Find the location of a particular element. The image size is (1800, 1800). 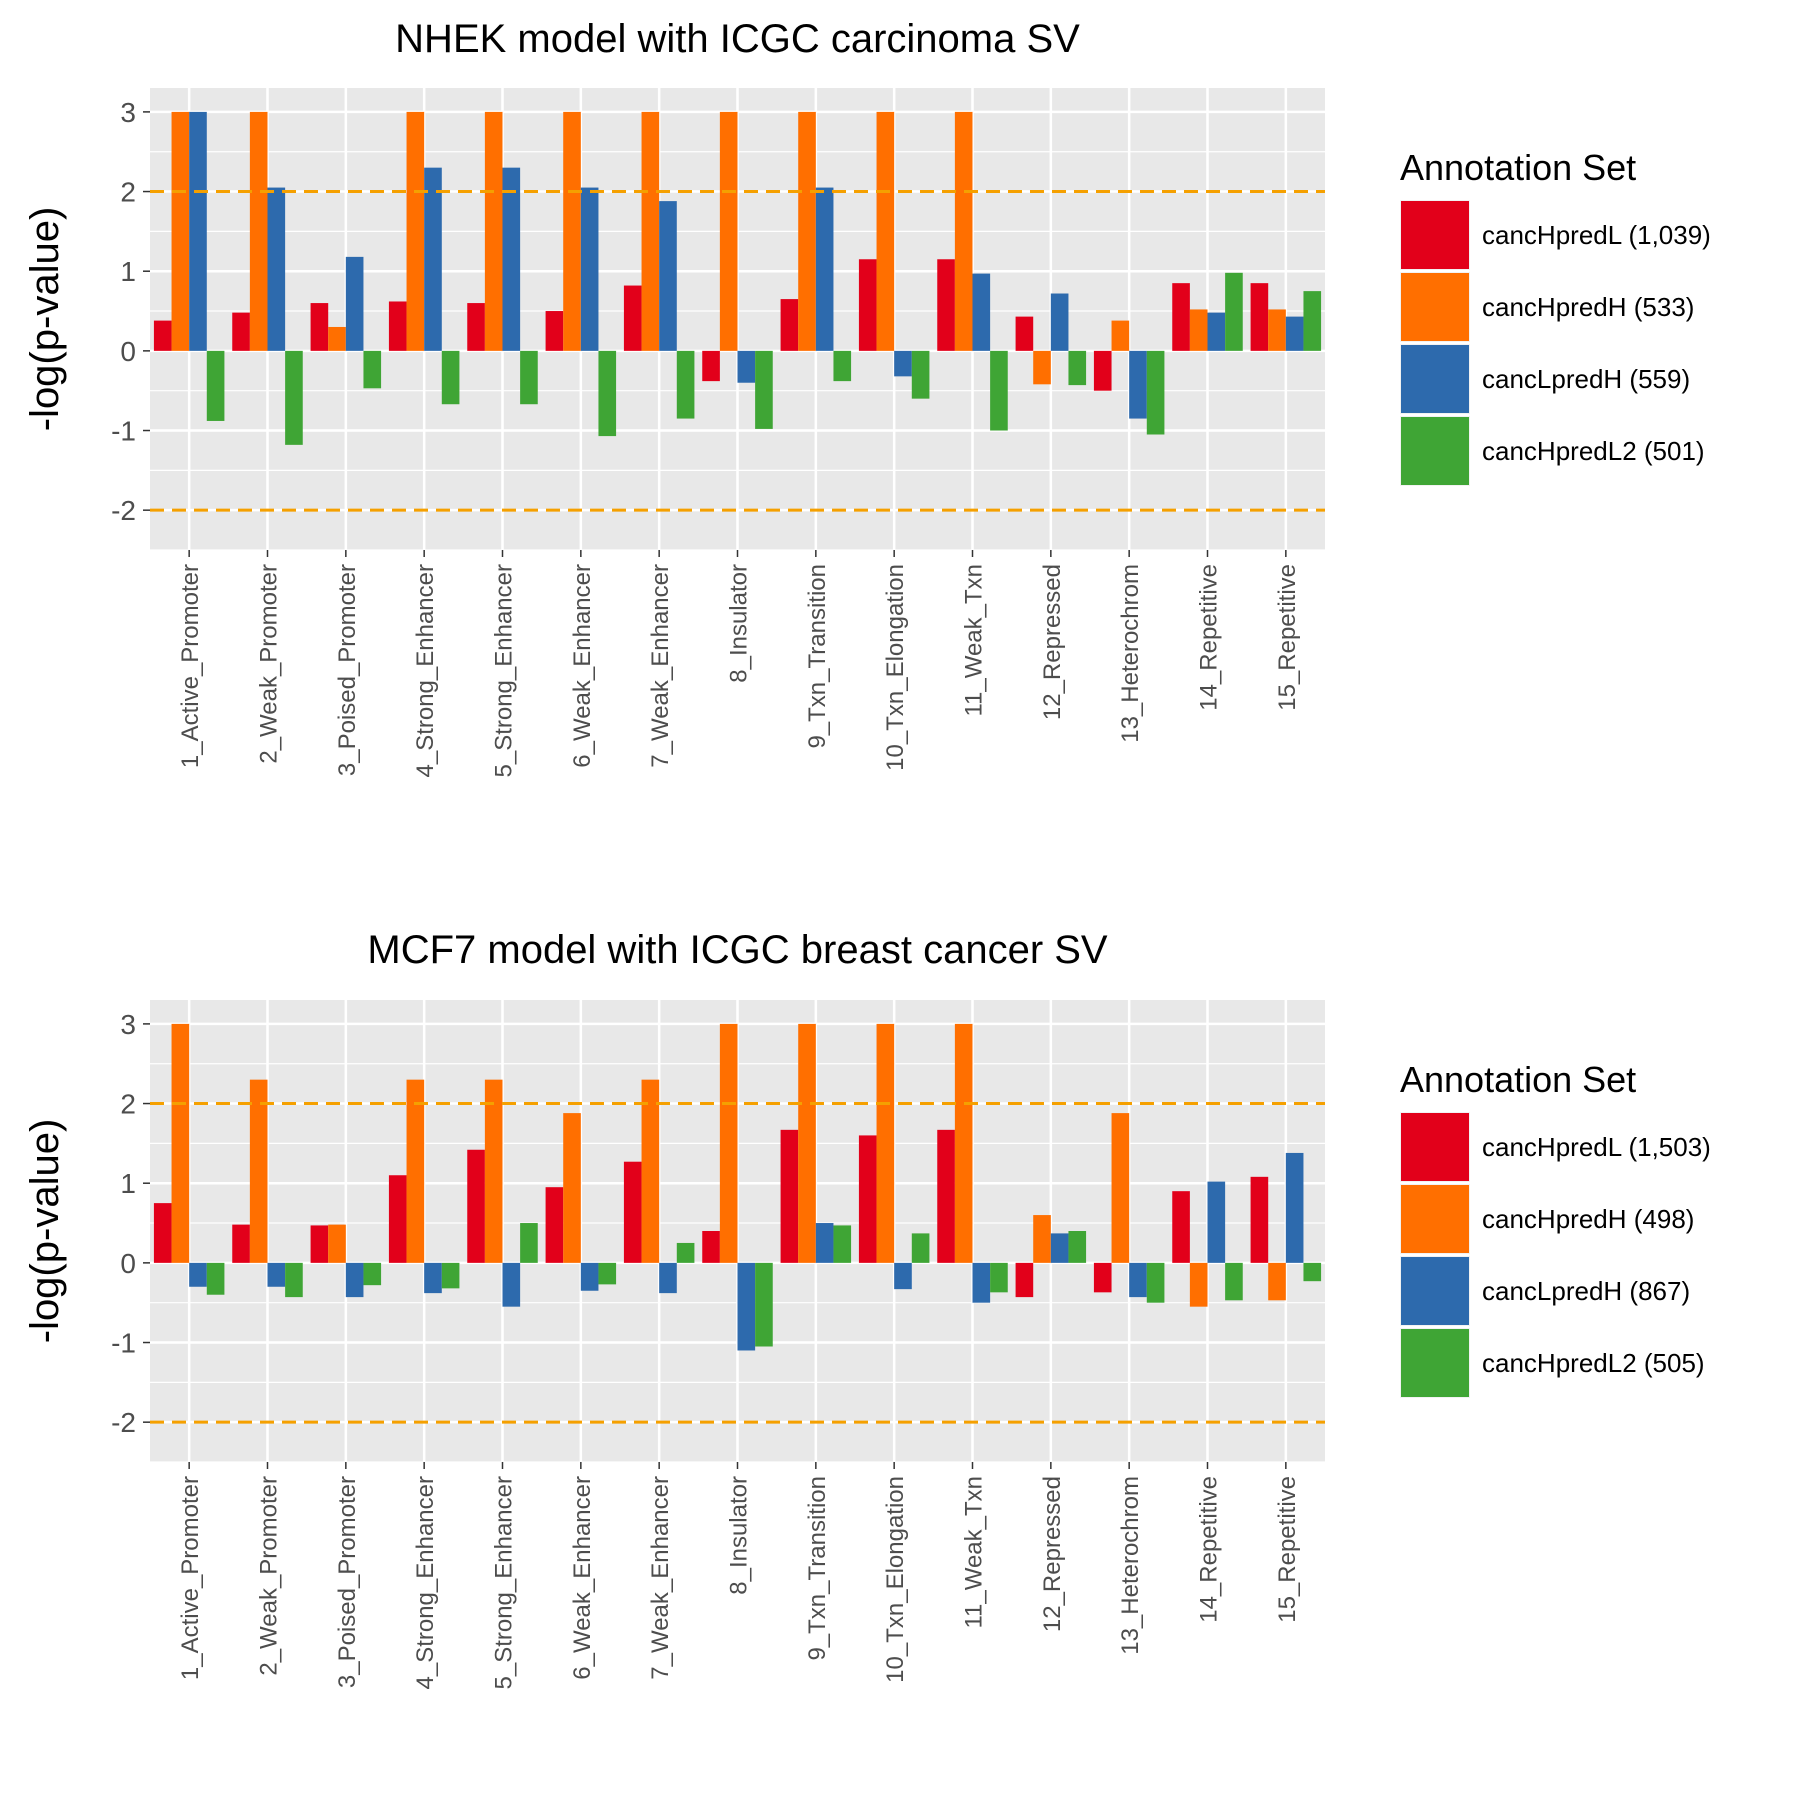

legend-label: cancHpredL2 (505) is located at coordinates (1593, 1363).